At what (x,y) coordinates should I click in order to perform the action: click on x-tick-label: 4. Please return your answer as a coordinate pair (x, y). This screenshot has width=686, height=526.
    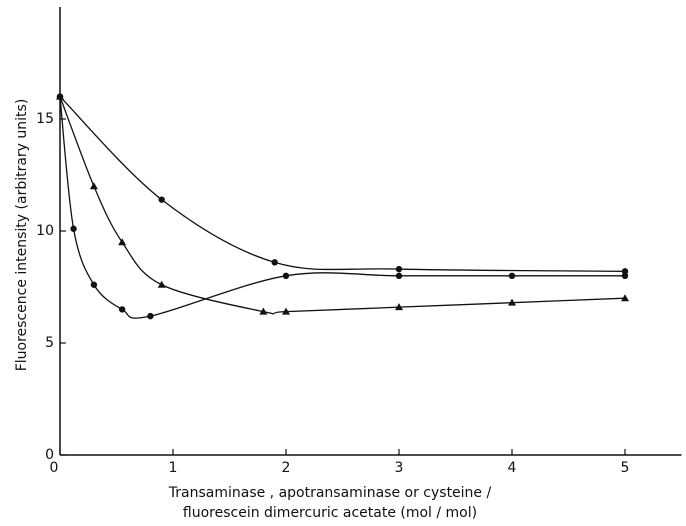
    Looking at the image, I should click on (512, 468).